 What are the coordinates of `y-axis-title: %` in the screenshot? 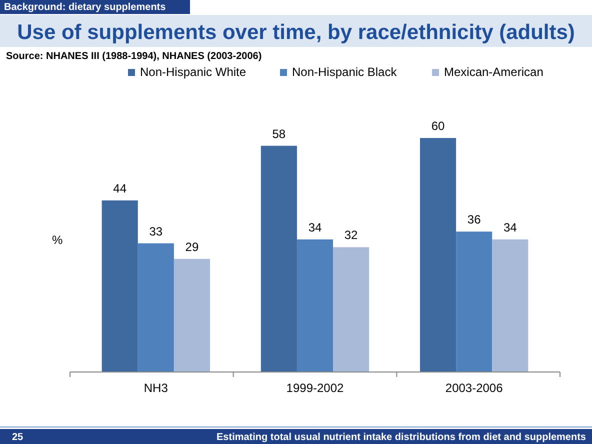 It's located at (57, 240).